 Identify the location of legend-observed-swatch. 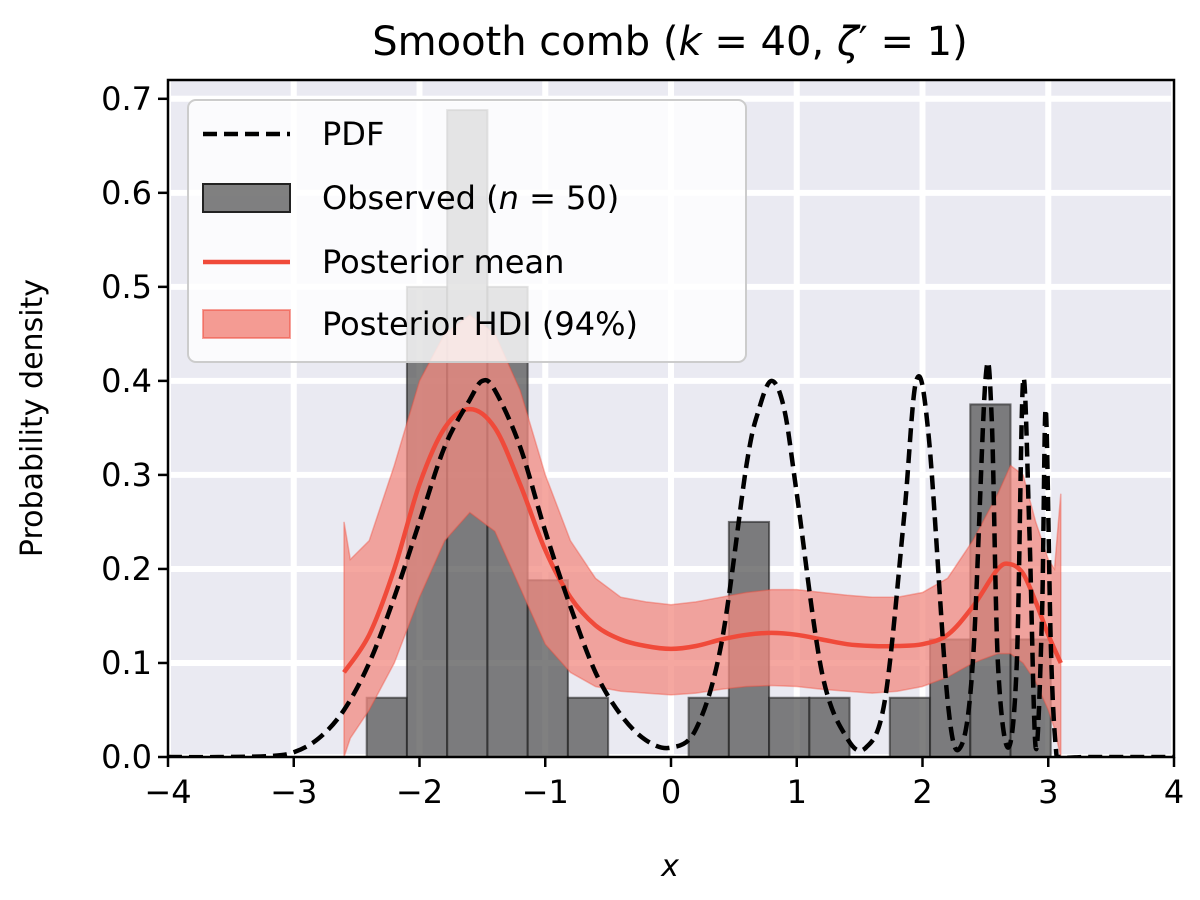
(246, 198).